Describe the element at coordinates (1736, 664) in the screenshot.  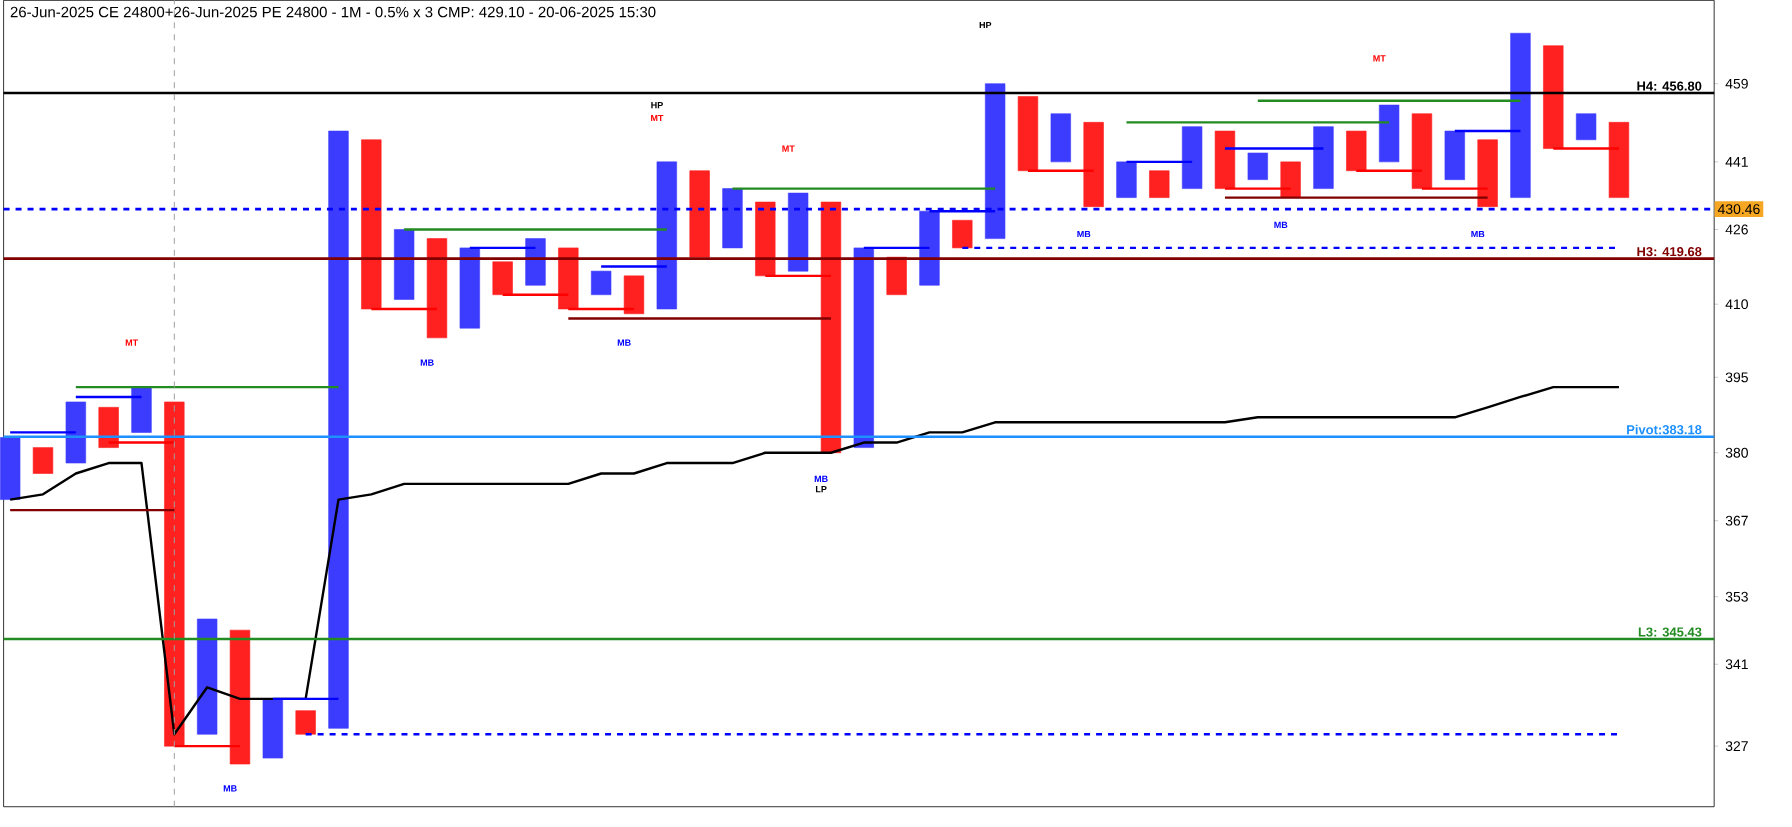
I see `y-tick-label: 341` at that location.